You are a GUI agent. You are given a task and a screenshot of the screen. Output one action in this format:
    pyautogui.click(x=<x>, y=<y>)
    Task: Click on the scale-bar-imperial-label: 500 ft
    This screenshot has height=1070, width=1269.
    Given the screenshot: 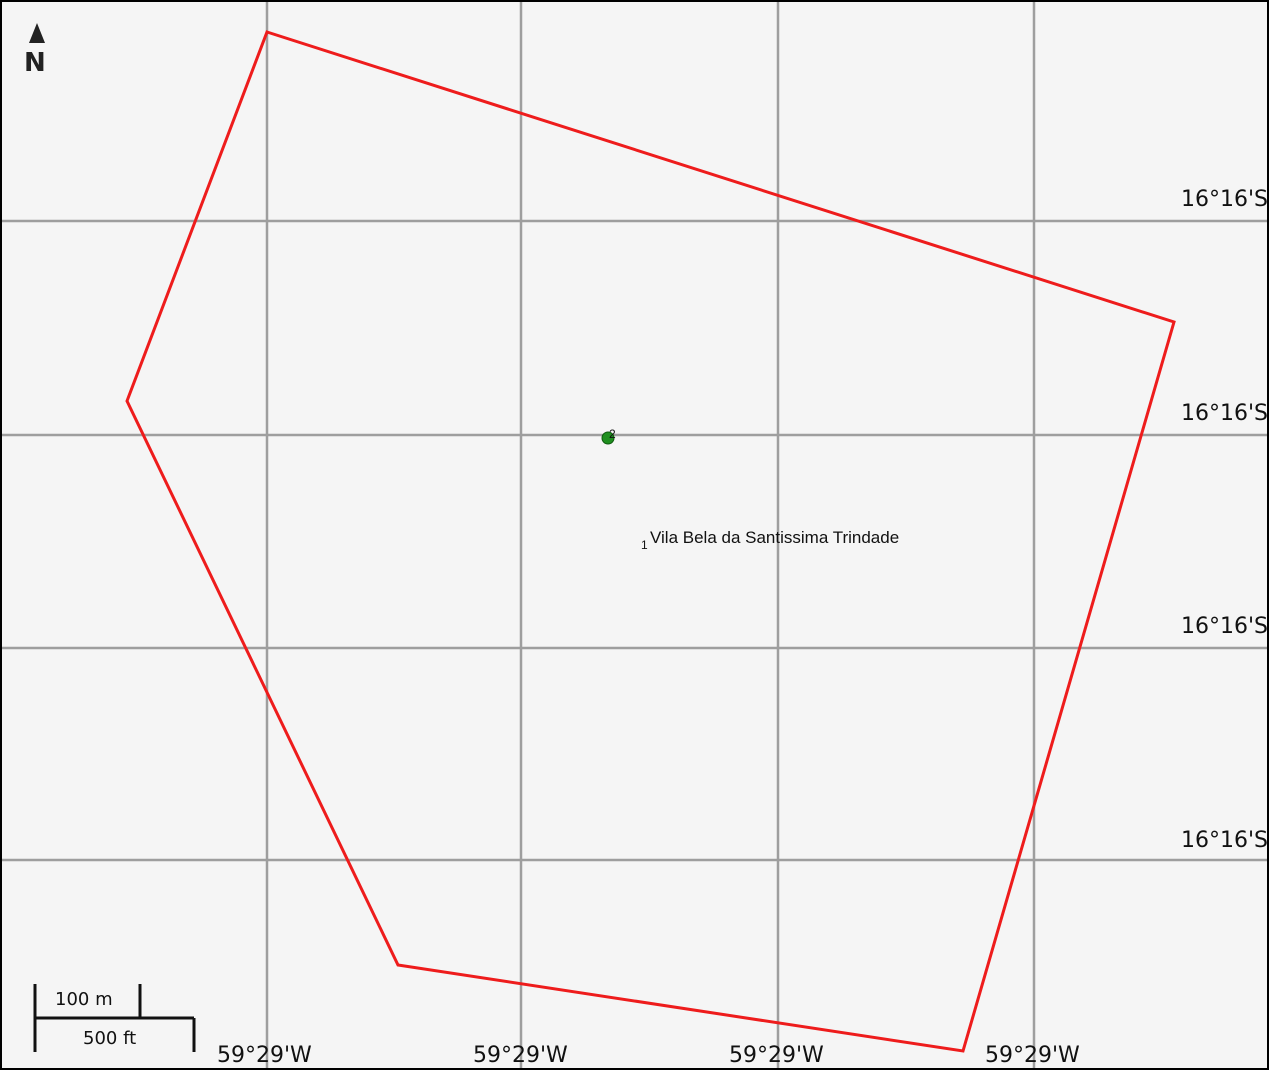 What is the action you would take?
    pyautogui.click(x=109, y=1038)
    